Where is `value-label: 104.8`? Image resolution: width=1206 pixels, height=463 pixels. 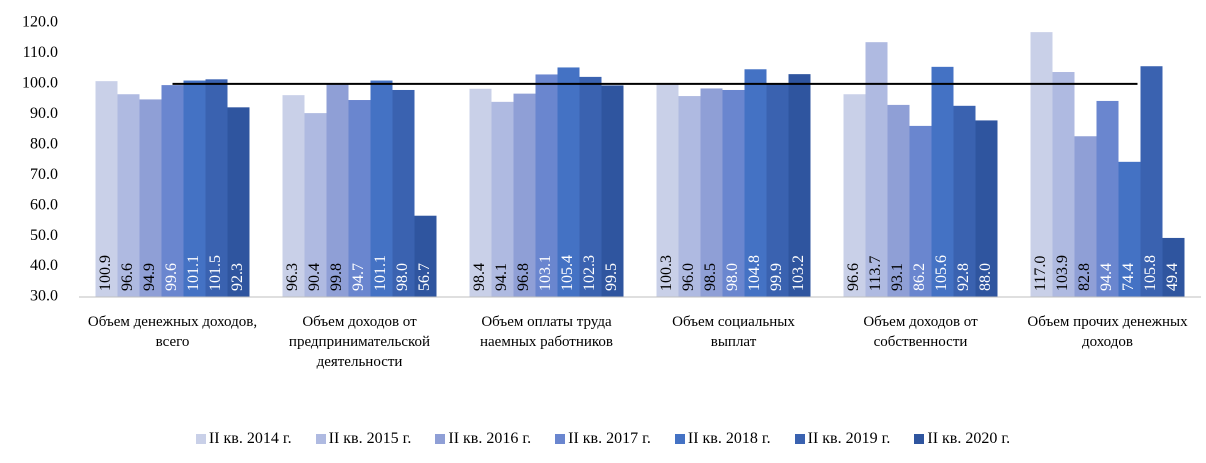 value-label: 104.8 is located at coordinates (754, 273).